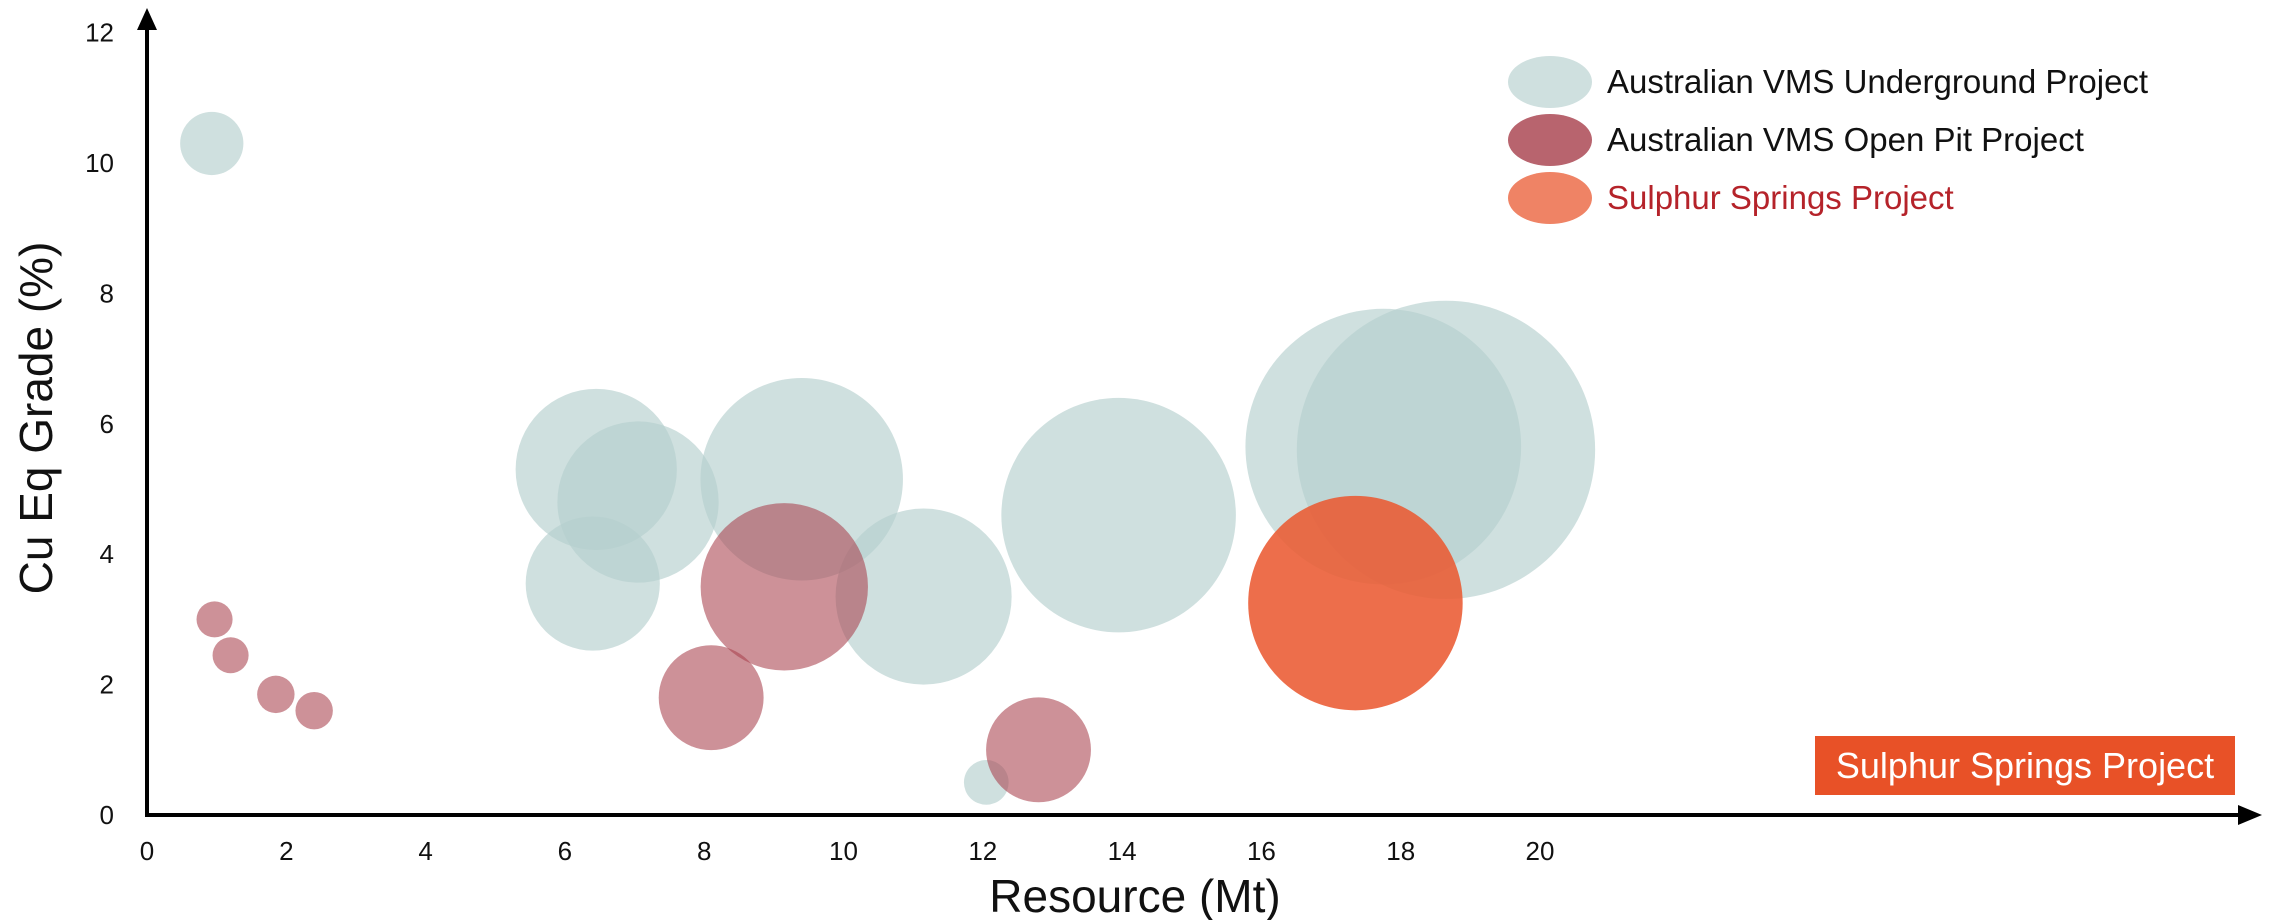  What do you see at coordinates (1550, 198) in the screenshot?
I see `legend-swatch-sulphur` at bounding box center [1550, 198].